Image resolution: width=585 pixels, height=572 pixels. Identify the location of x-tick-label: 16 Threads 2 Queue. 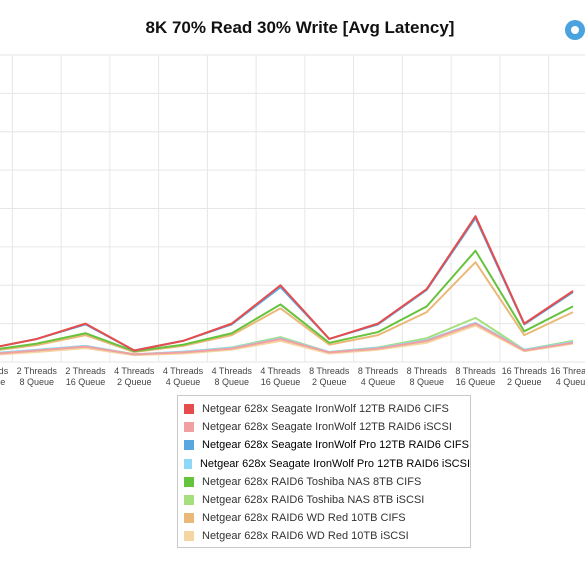
(525, 376).